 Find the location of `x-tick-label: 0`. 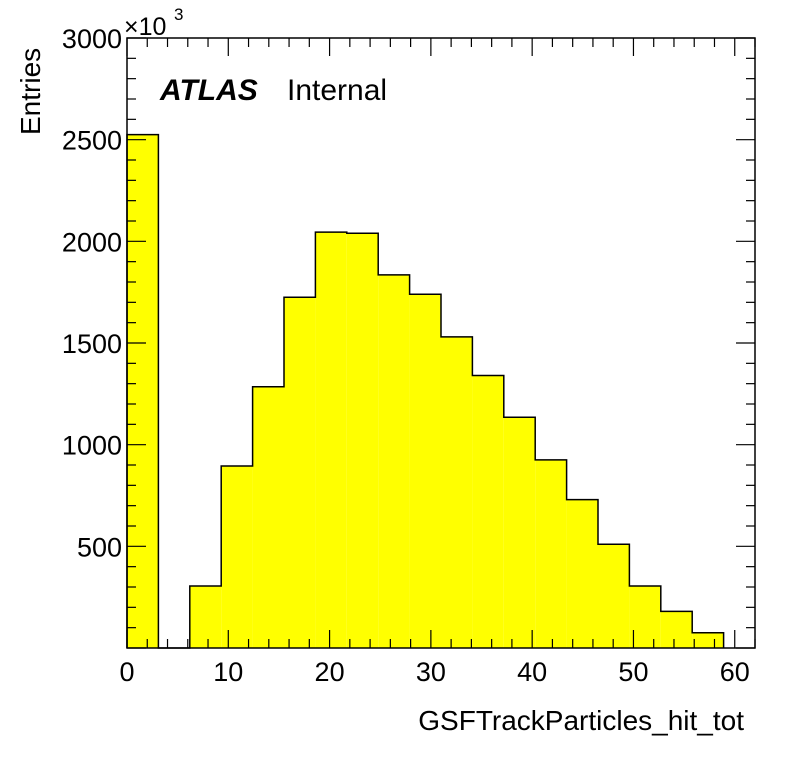

x-tick-label: 0 is located at coordinates (126, 672).